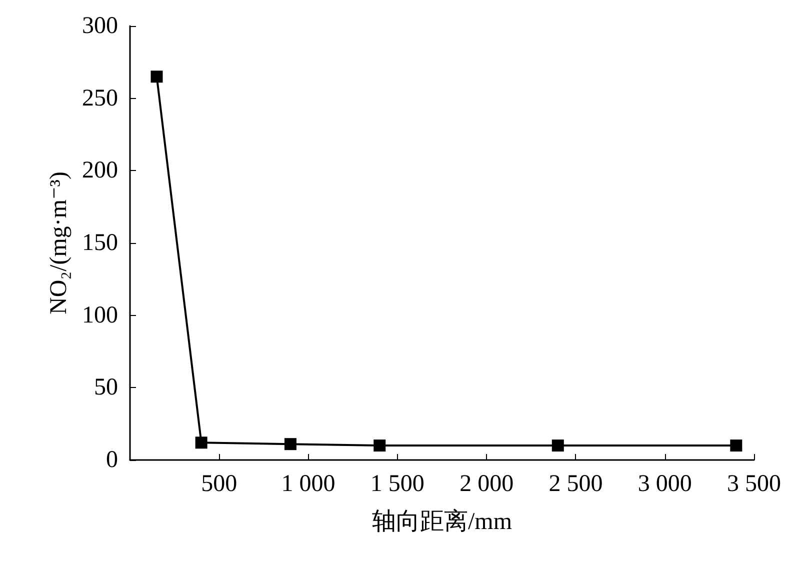 The height and width of the screenshot is (577, 796). I want to click on y-tick-label: 200, so click(100, 171).